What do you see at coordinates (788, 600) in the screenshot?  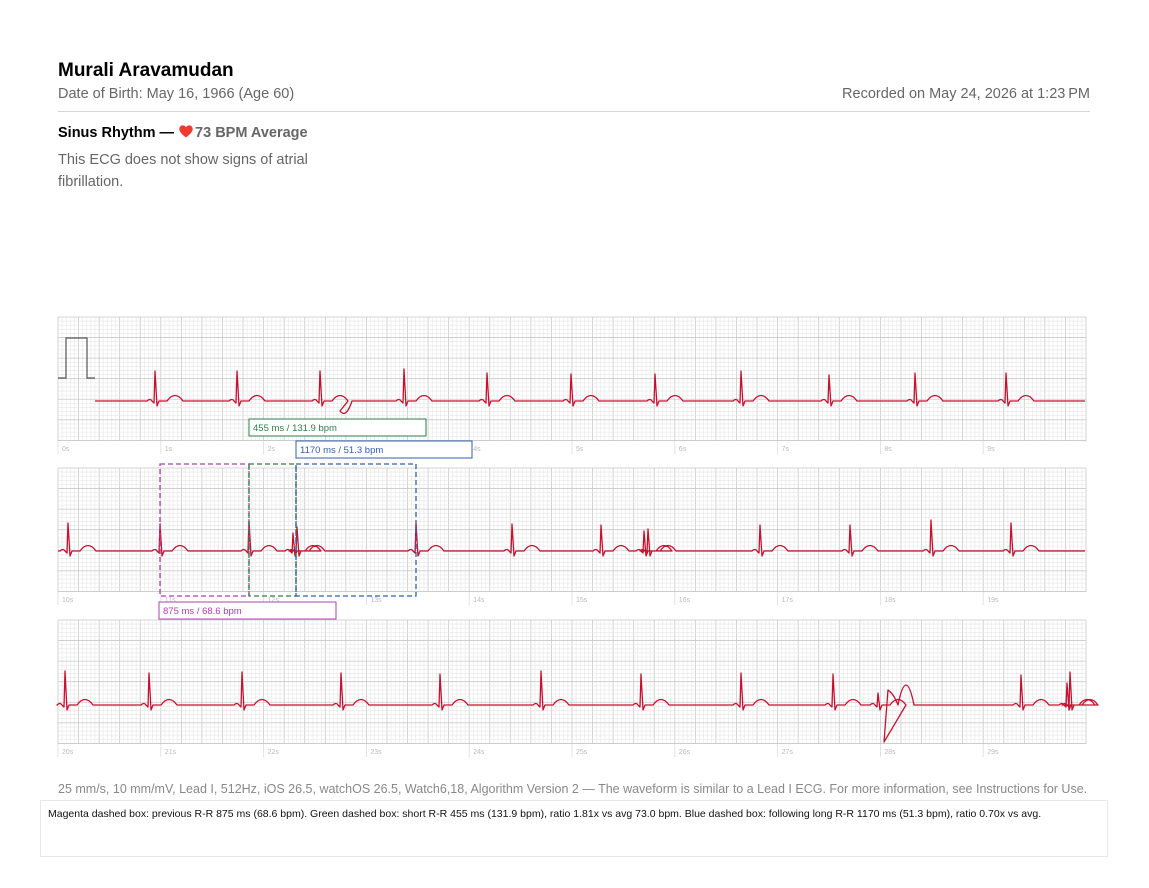 I see `time-tick-label: 17s` at bounding box center [788, 600].